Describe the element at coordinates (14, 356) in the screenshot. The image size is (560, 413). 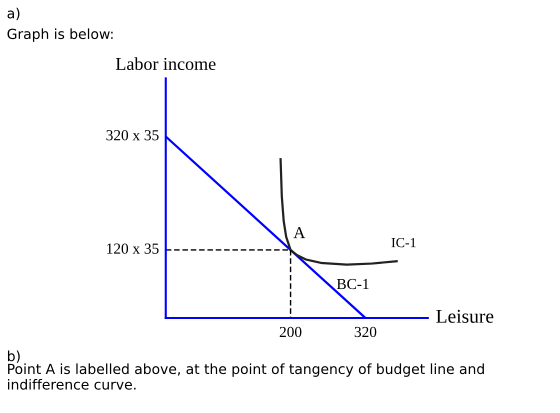
I see `text: b)` at that location.